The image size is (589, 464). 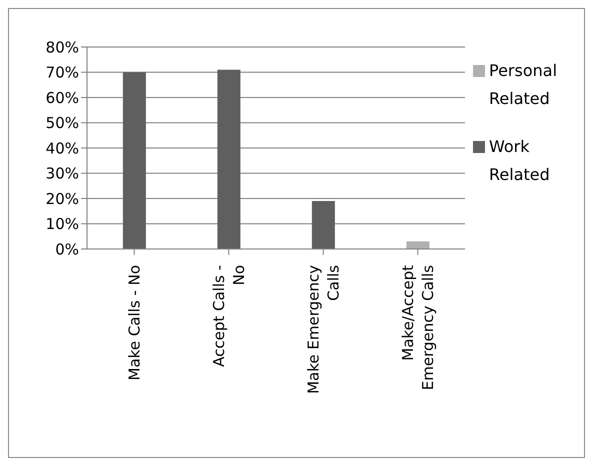 What do you see at coordinates (229, 316) in the screenshot?
I see `x-tick-label: Accept Calls - No` at bounding box center [229, 316].